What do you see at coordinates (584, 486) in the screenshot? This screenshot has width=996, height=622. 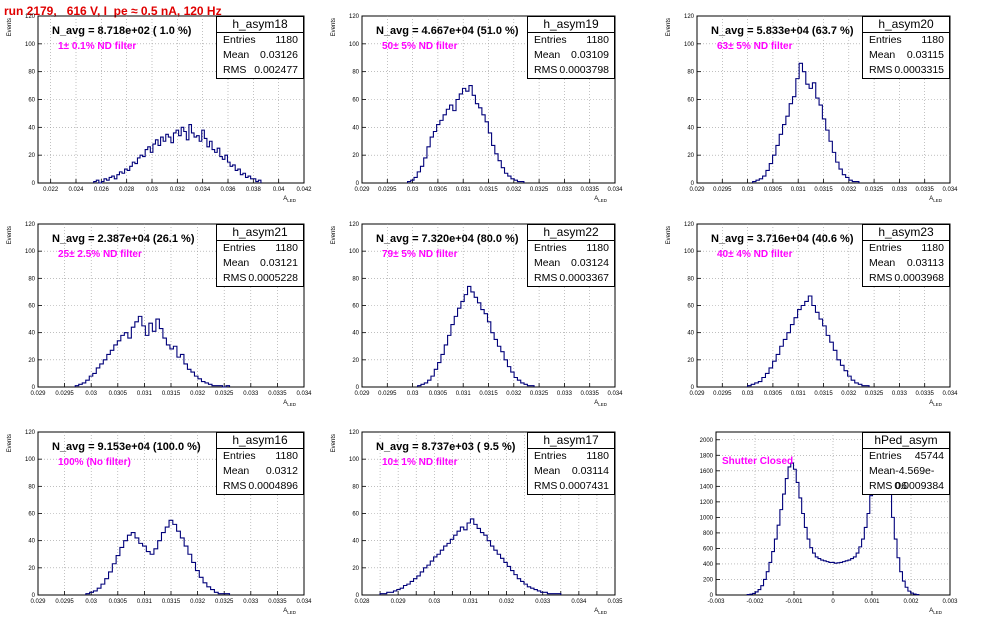 I see `rms-value: 0.0007431` at bounding box center [584, 486].